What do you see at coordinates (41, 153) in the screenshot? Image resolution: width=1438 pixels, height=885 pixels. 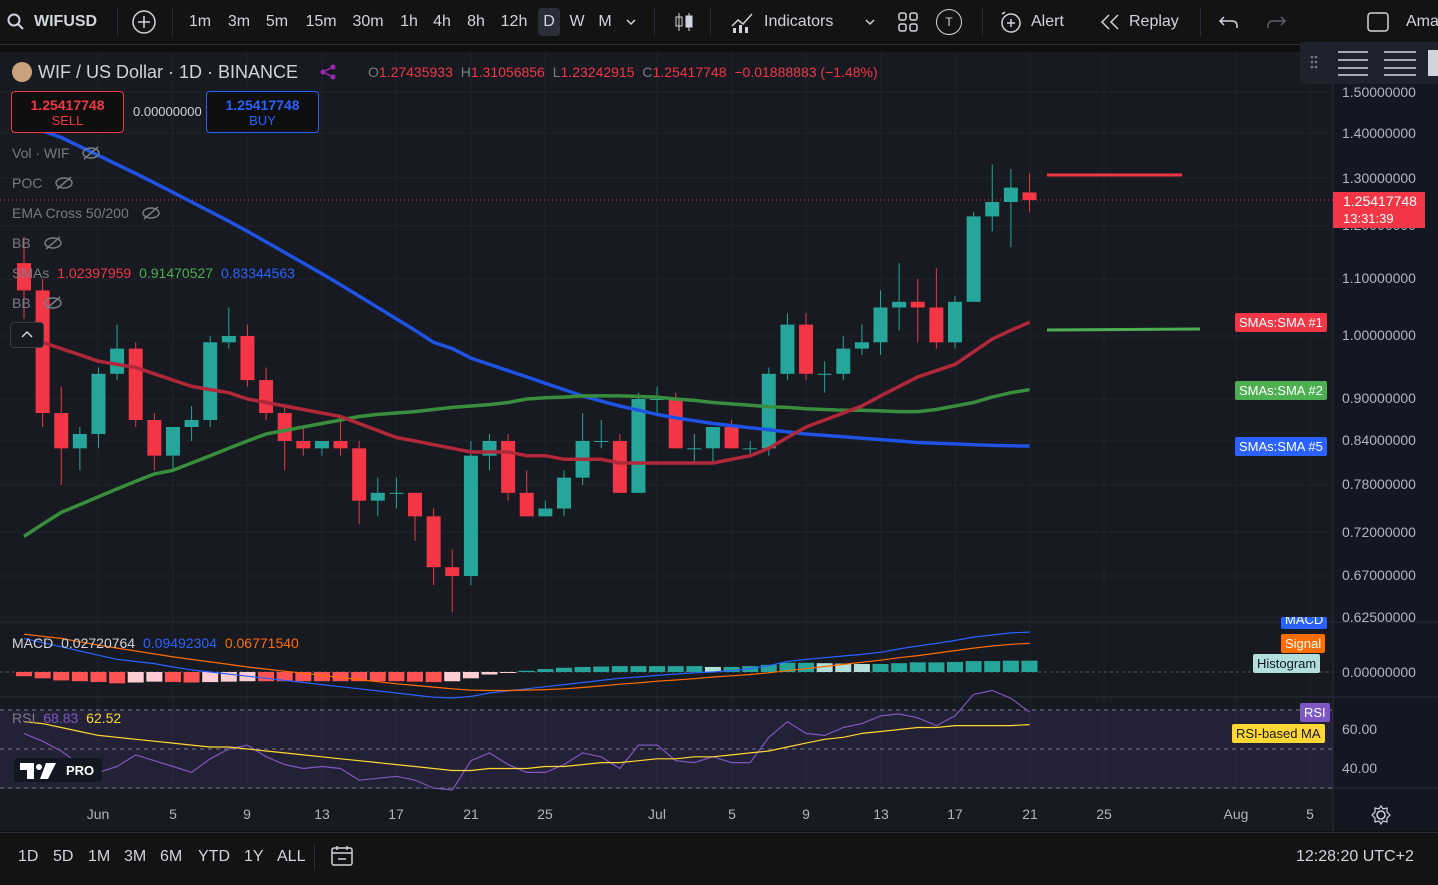 I see `indicator-vol-label: Vol · WIF` at bounding box center [41, 153].